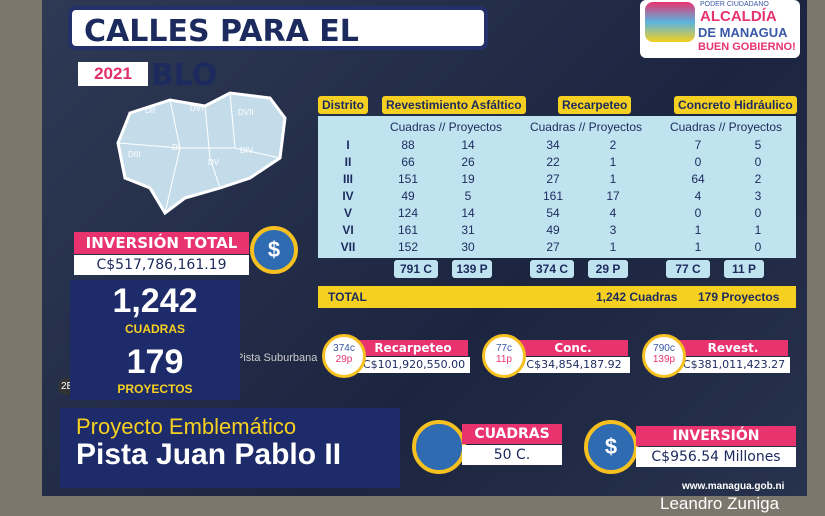 The width and height of the screenshot is (825, 516). I want to click on column-total: 374 C, so click(552, 269).